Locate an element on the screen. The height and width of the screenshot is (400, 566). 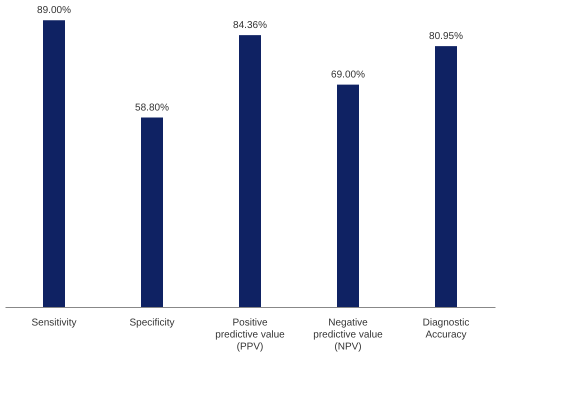
x-tick-label: Positive predictive value (PPV) is located at coordinates (250, 335).